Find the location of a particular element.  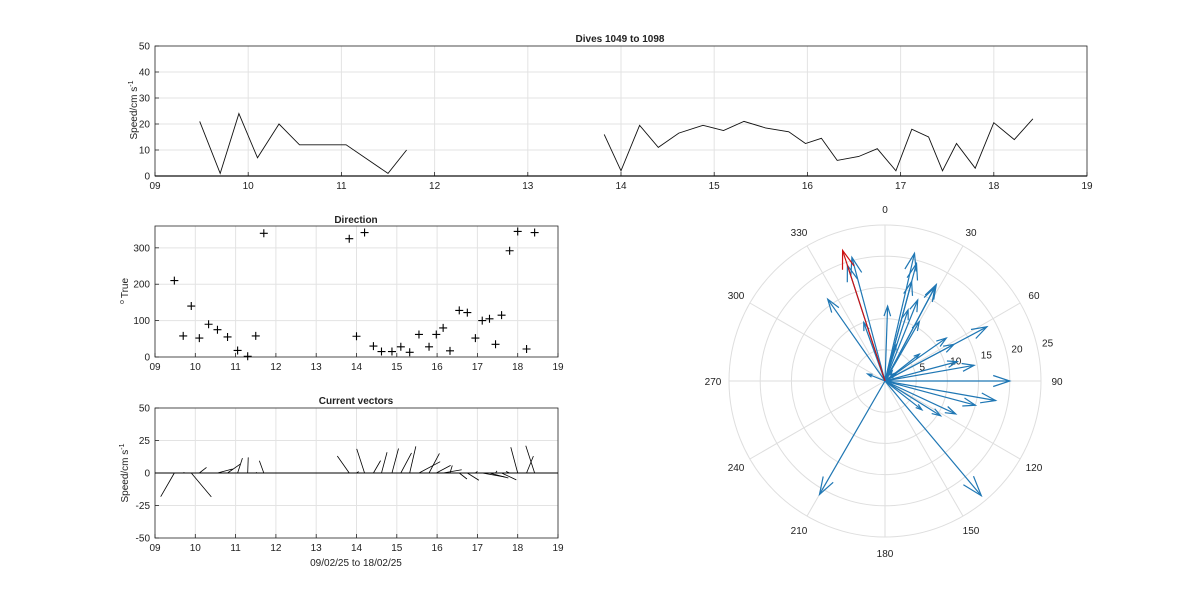

direction-x-tick-label: 15 is located at coordinates (397, 367).